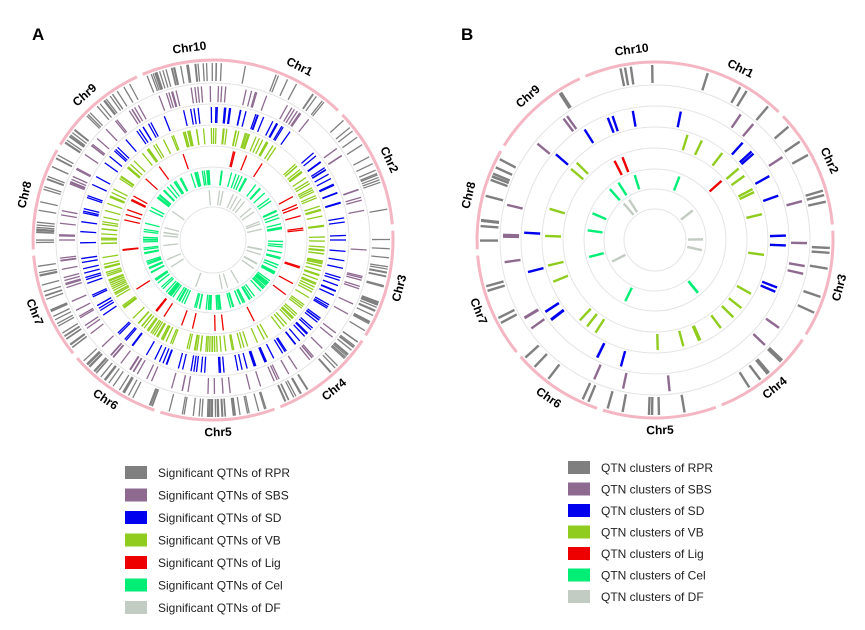  Describe the element at coordinates (652, 554) in the screenshot. I see `legend-entry: QTN clusters of Lig` at that location.